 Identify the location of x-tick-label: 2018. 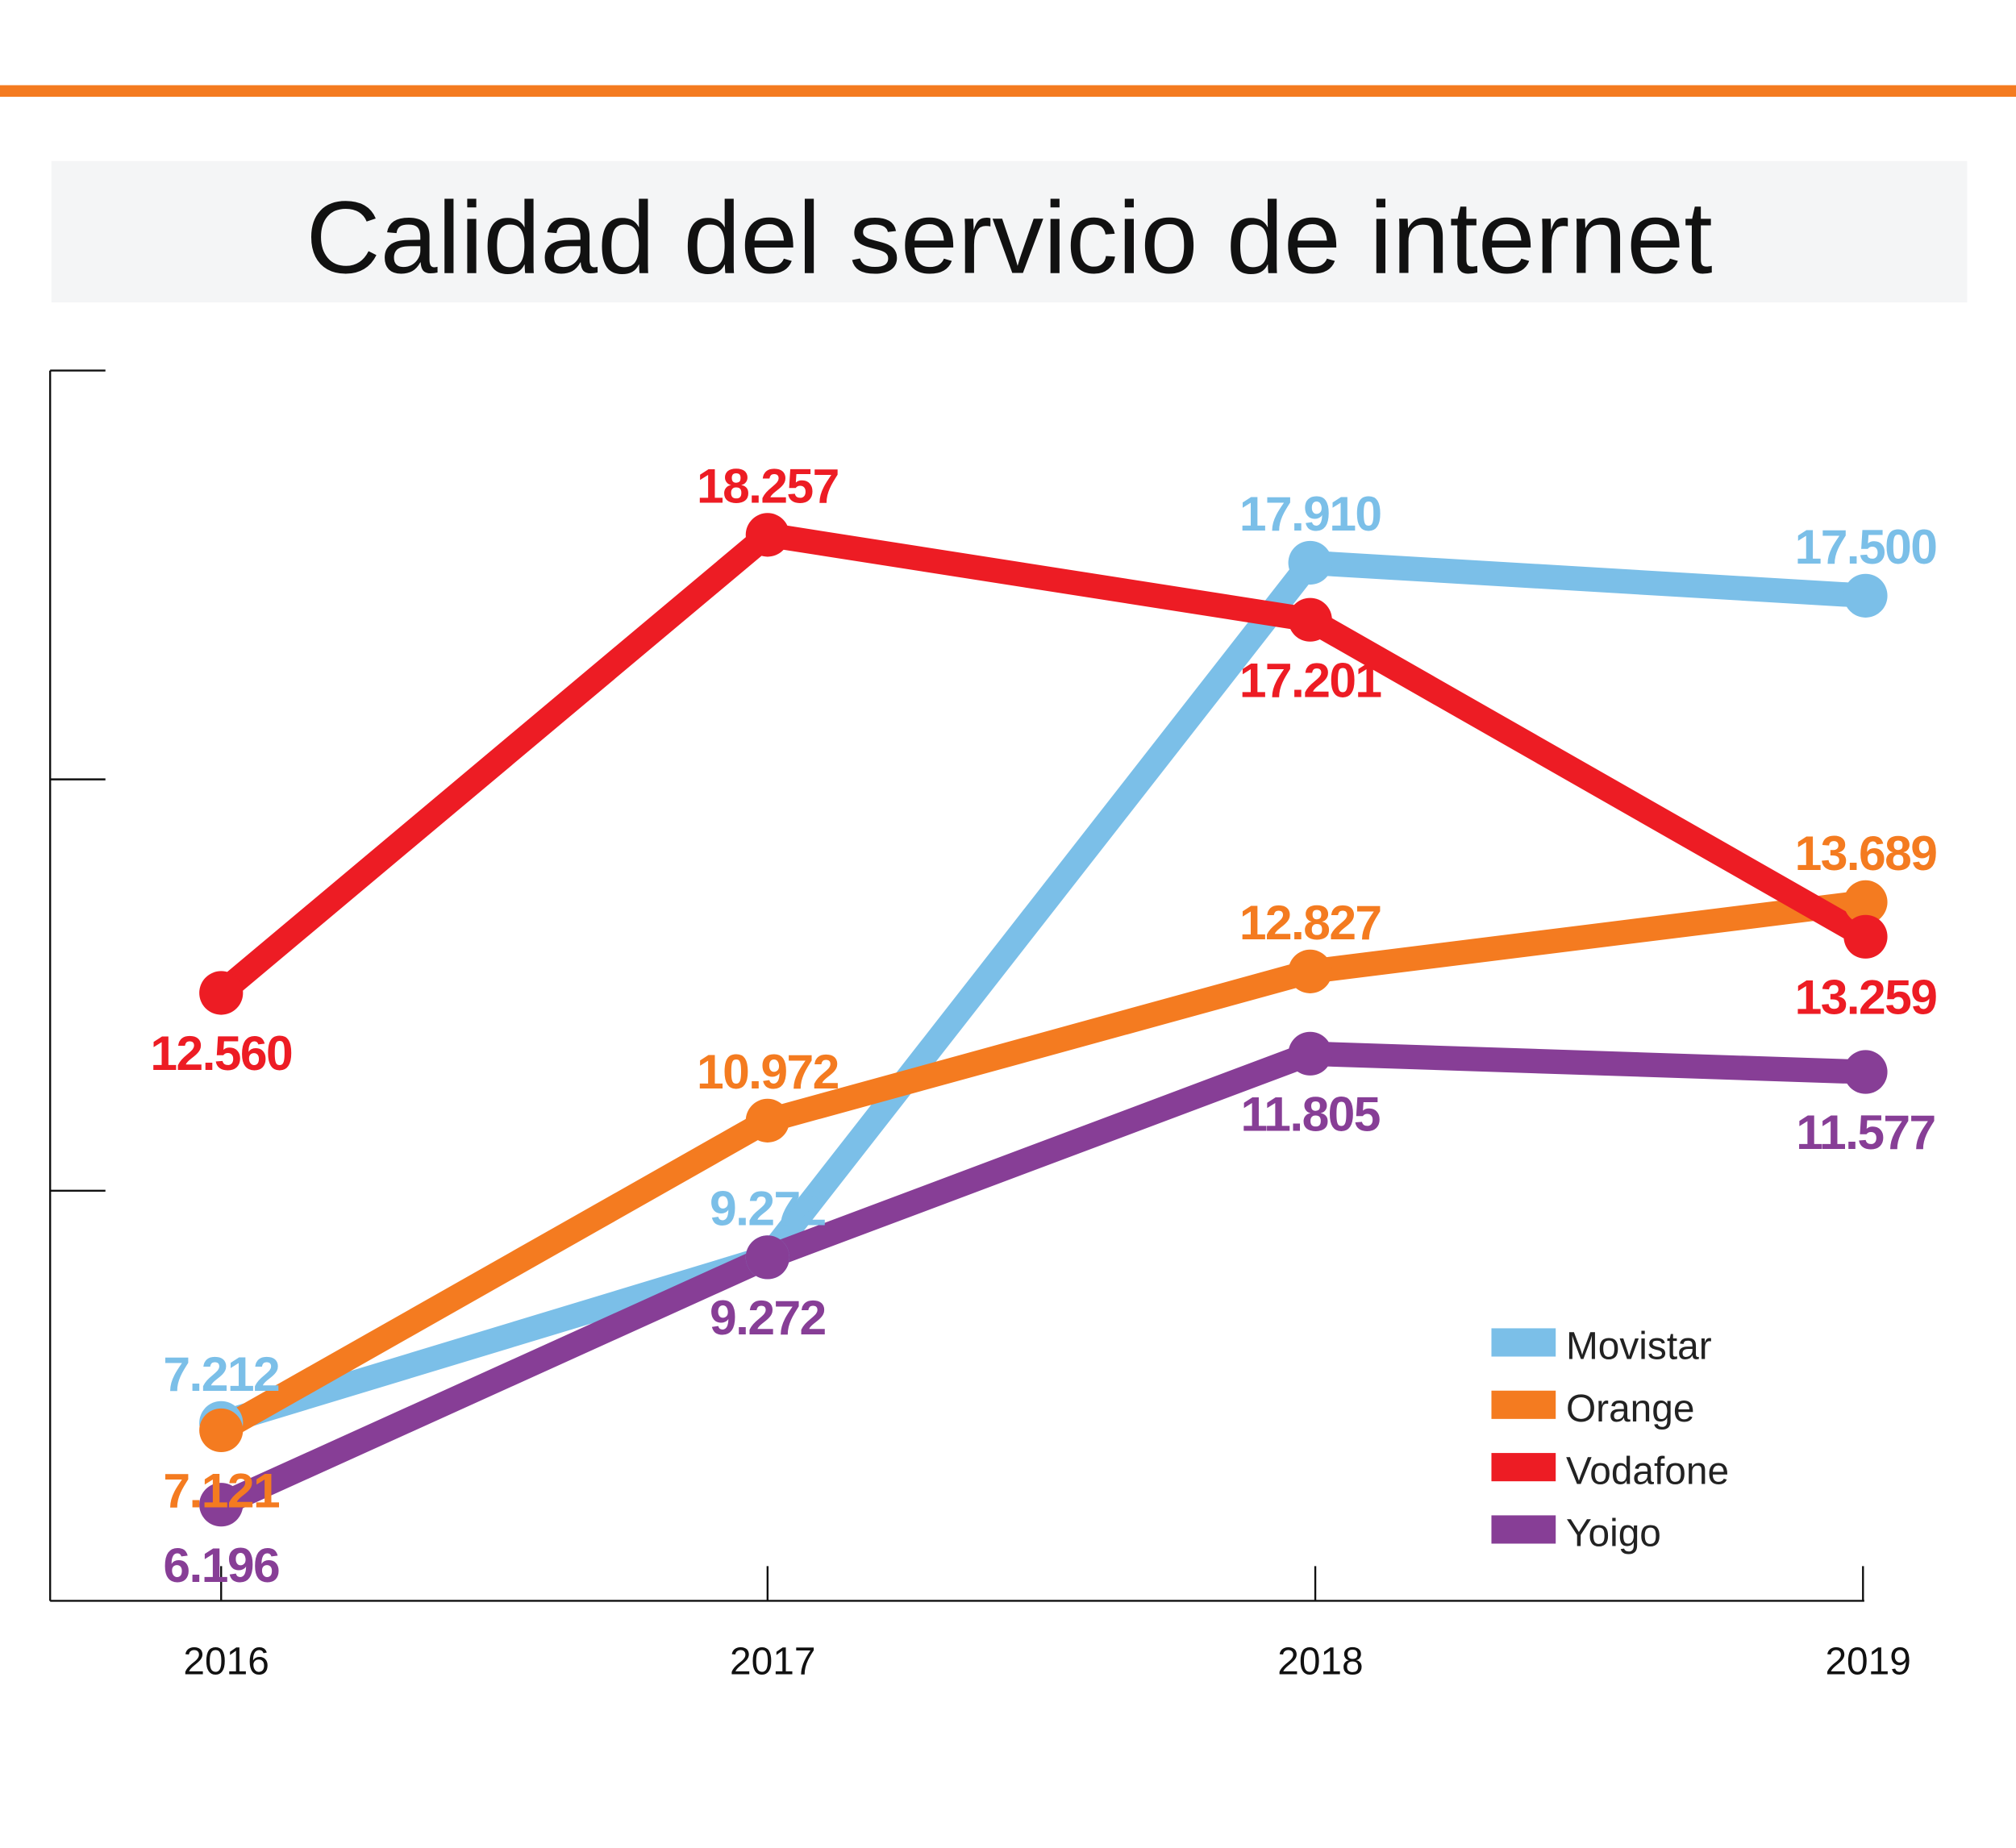
(1320, 1661).